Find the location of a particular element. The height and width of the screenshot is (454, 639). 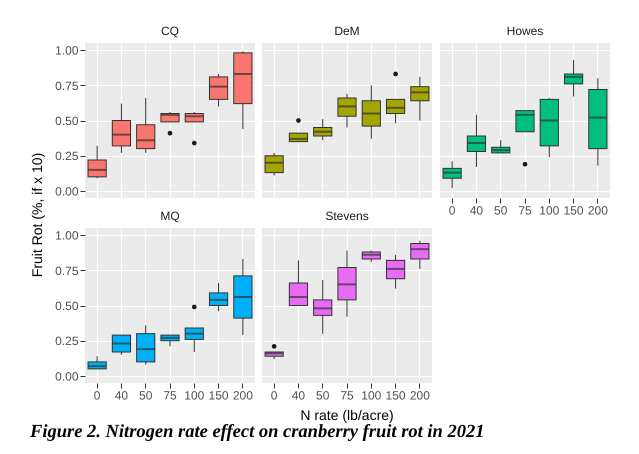

chart-title: Stevens is located at coordinates (347, 216).